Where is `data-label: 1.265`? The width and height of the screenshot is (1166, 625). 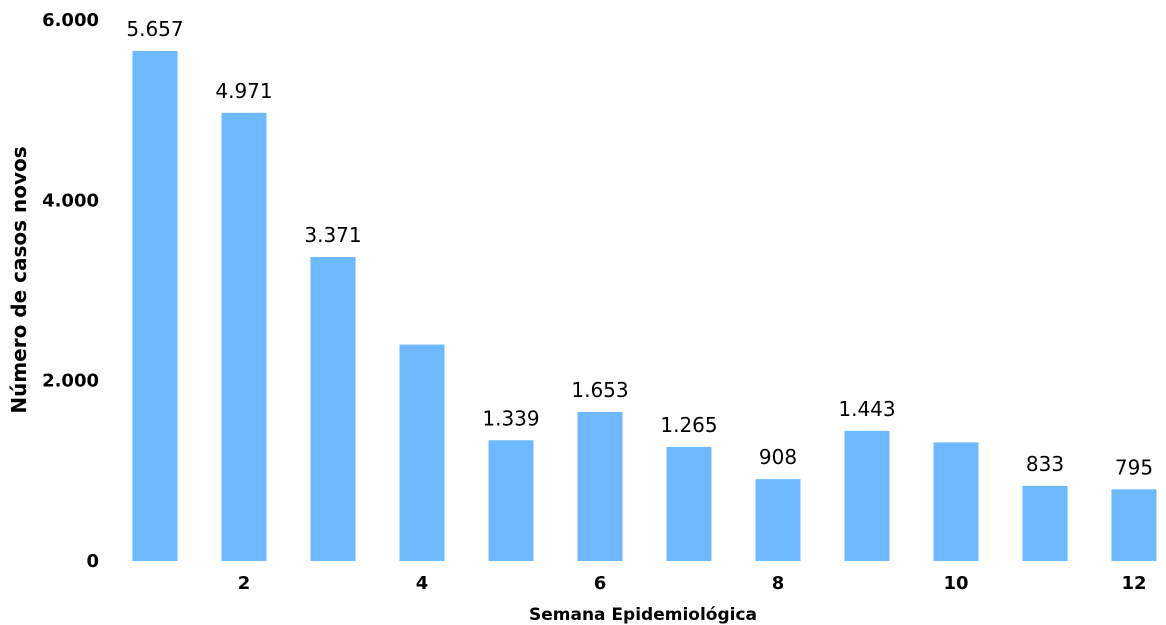
data-label: 1.265 is located at coordinates (688, 425).